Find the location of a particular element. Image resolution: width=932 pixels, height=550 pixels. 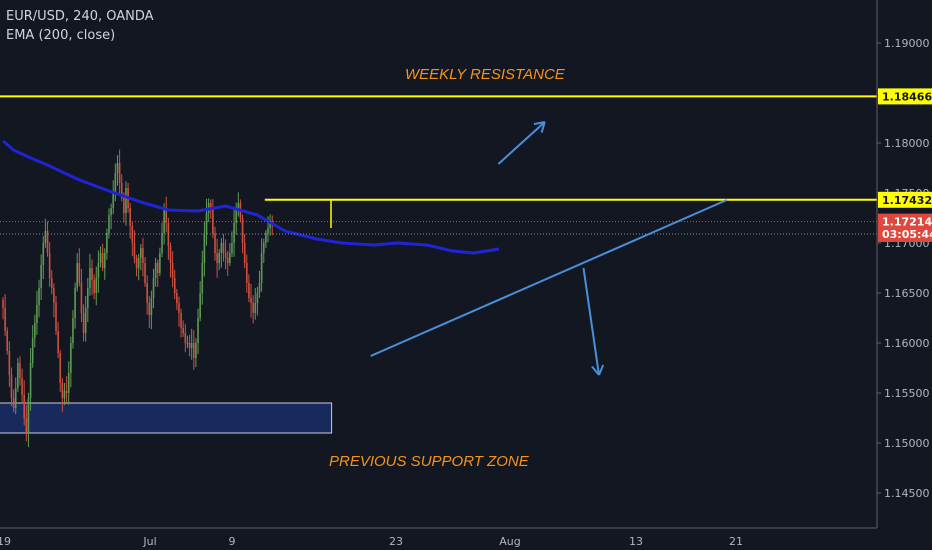

symbol-label: EUR/USD, 240, OANDA is located at coordinates (80, 16).